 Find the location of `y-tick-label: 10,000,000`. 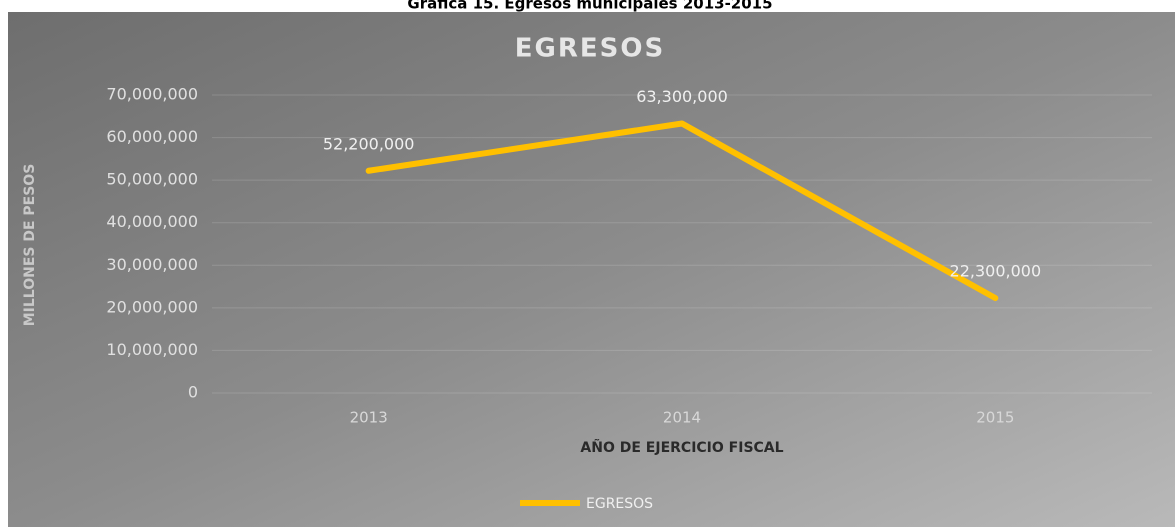

y-tick-label: 10,000,000 is located at coordinates (152, 349).